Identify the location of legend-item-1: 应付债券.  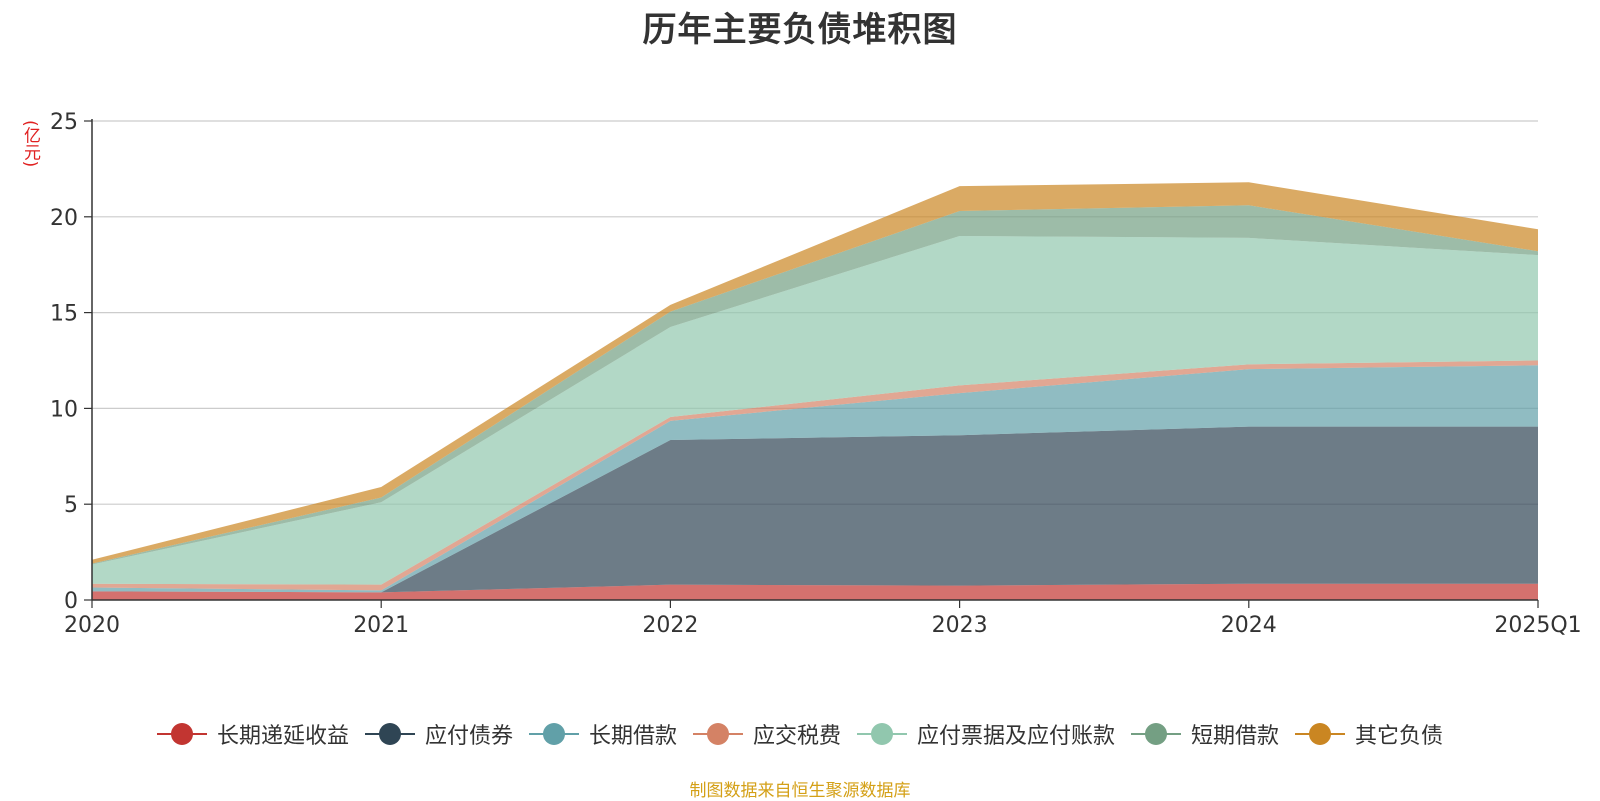
(438, 734).